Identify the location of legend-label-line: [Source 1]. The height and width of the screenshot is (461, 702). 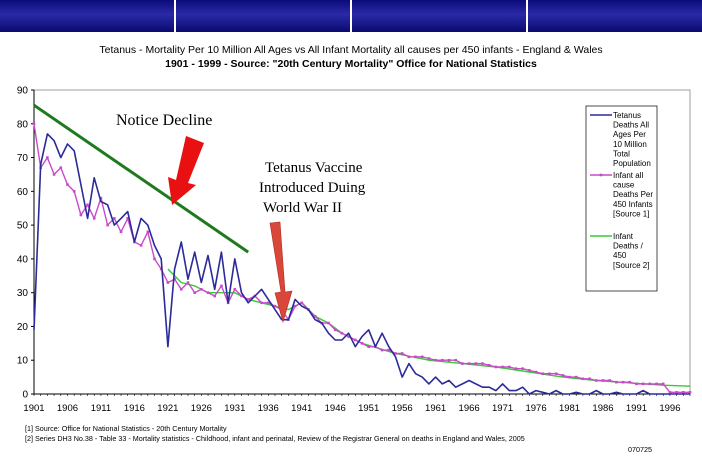
(631, 213).